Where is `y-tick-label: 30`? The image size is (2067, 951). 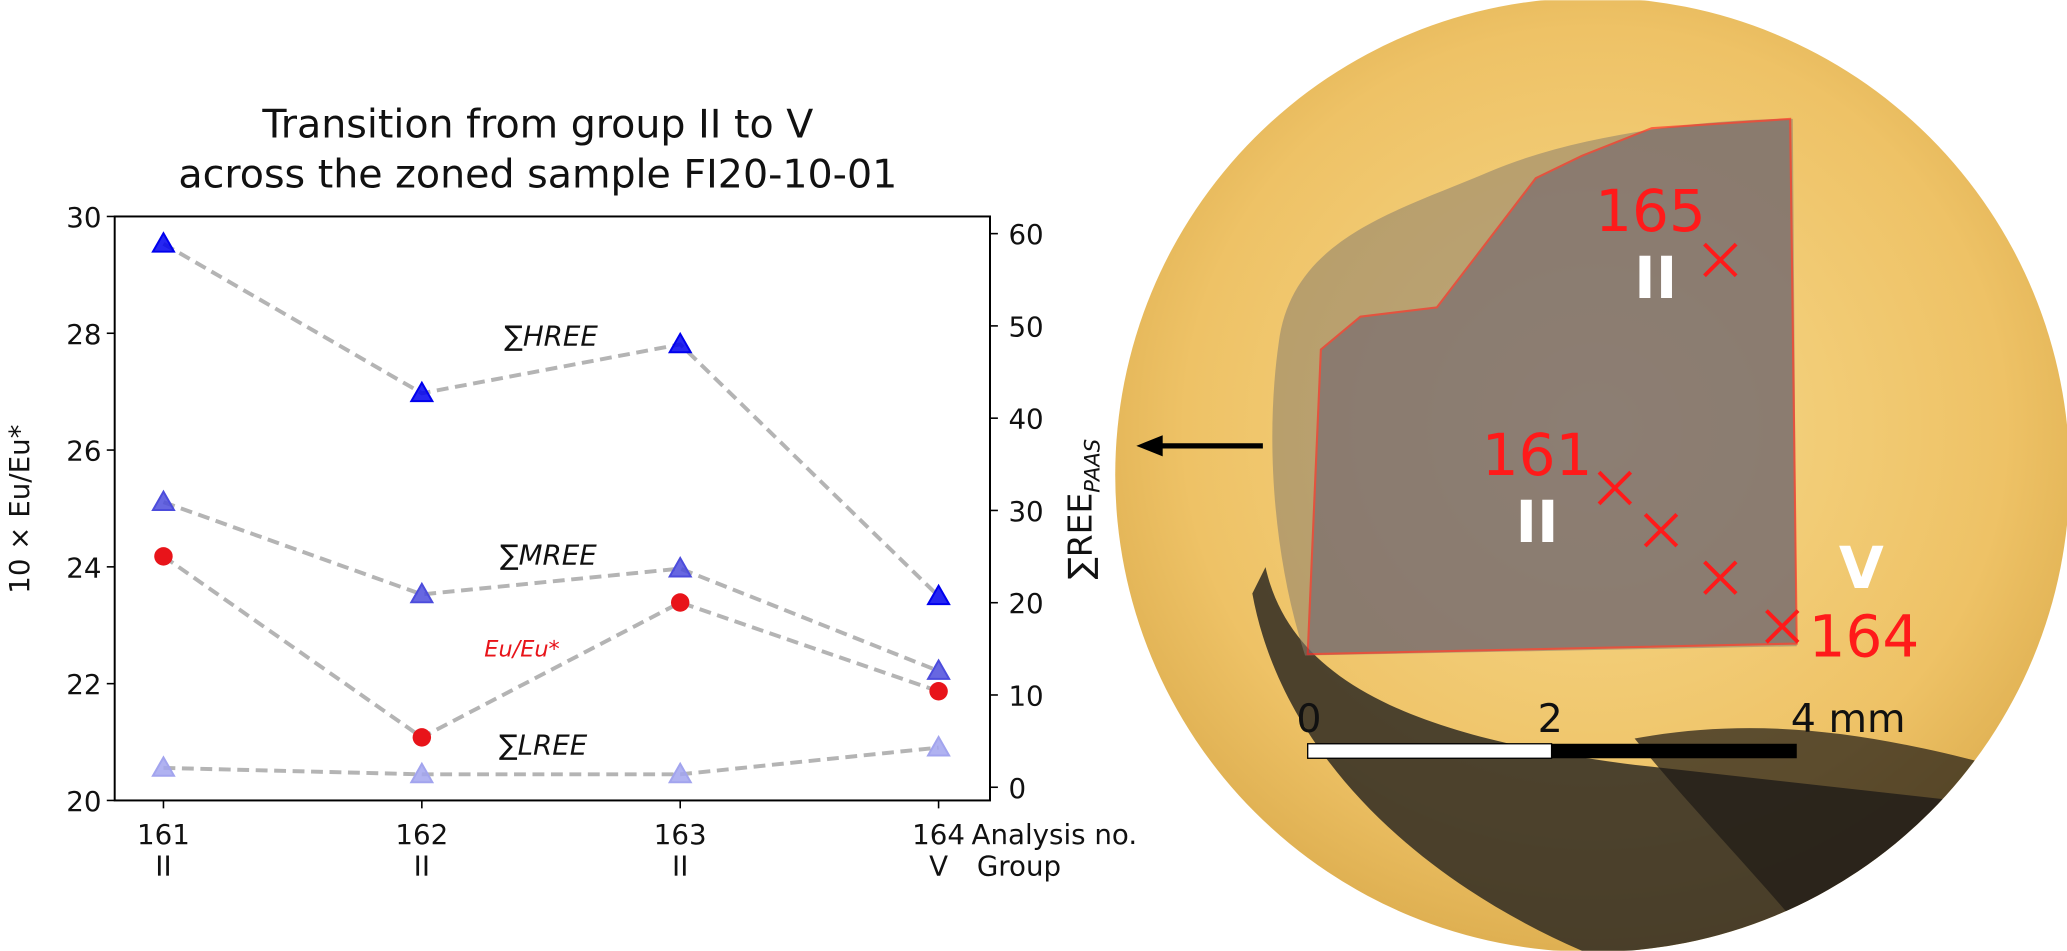 y-tick-label: 30 is located at coordinates (83, 217).